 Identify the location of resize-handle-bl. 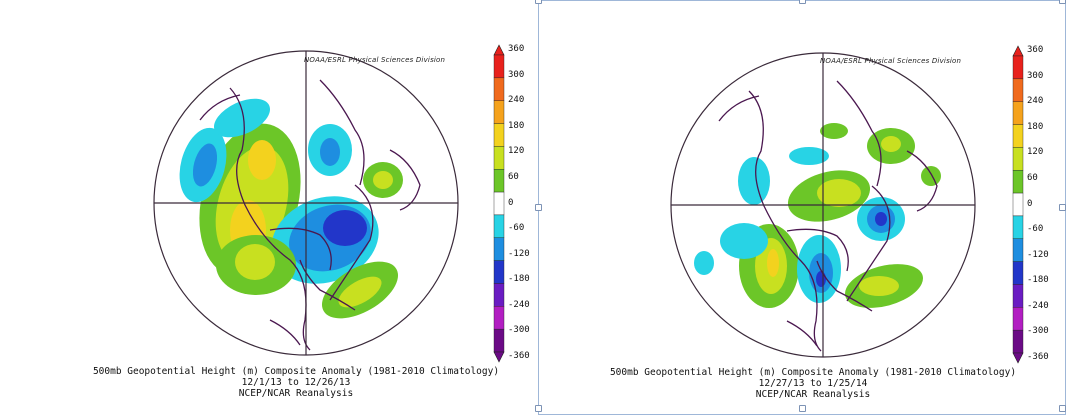
(538, 408).